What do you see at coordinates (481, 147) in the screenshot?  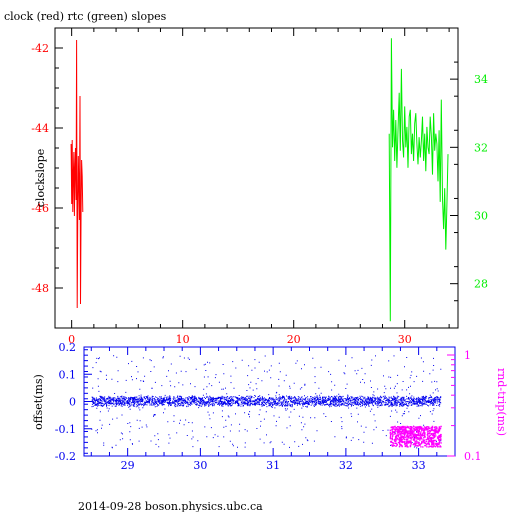 I see `top-y2-tick-label: 32` at bounding box center [481, 147].